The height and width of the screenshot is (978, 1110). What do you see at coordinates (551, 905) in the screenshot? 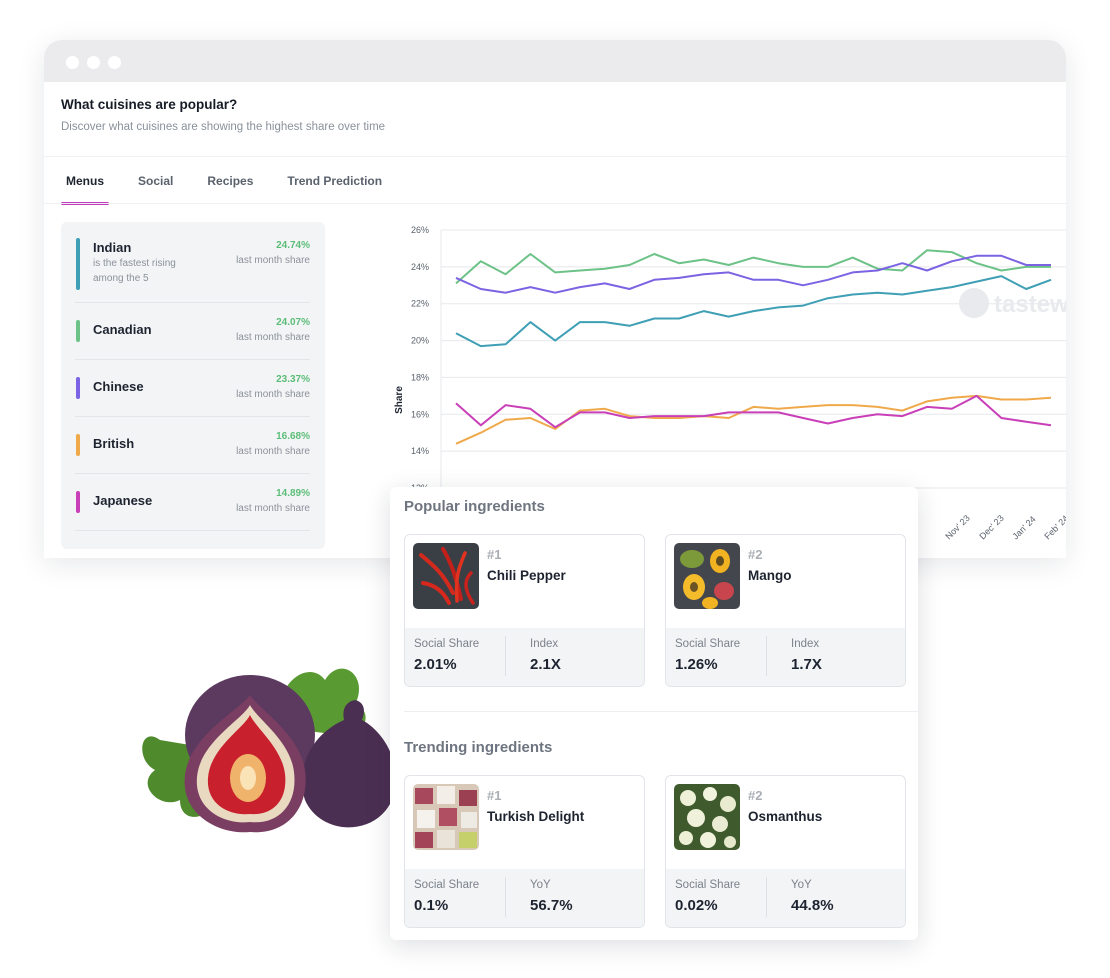
I see `yoy-value: 56.7%` at bounding box center [551, 905].